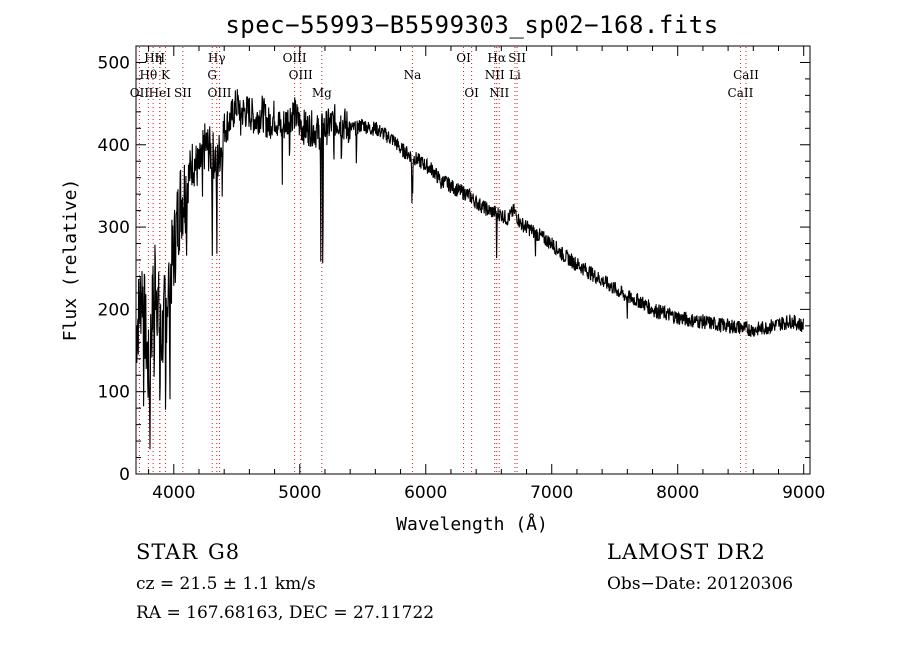 The height and width of the screenshot is (650, 900). What do you see at coordinates (114, 146) in the screenshot?
I see `y-tick-label: 400` at bounding box center [114, 146].